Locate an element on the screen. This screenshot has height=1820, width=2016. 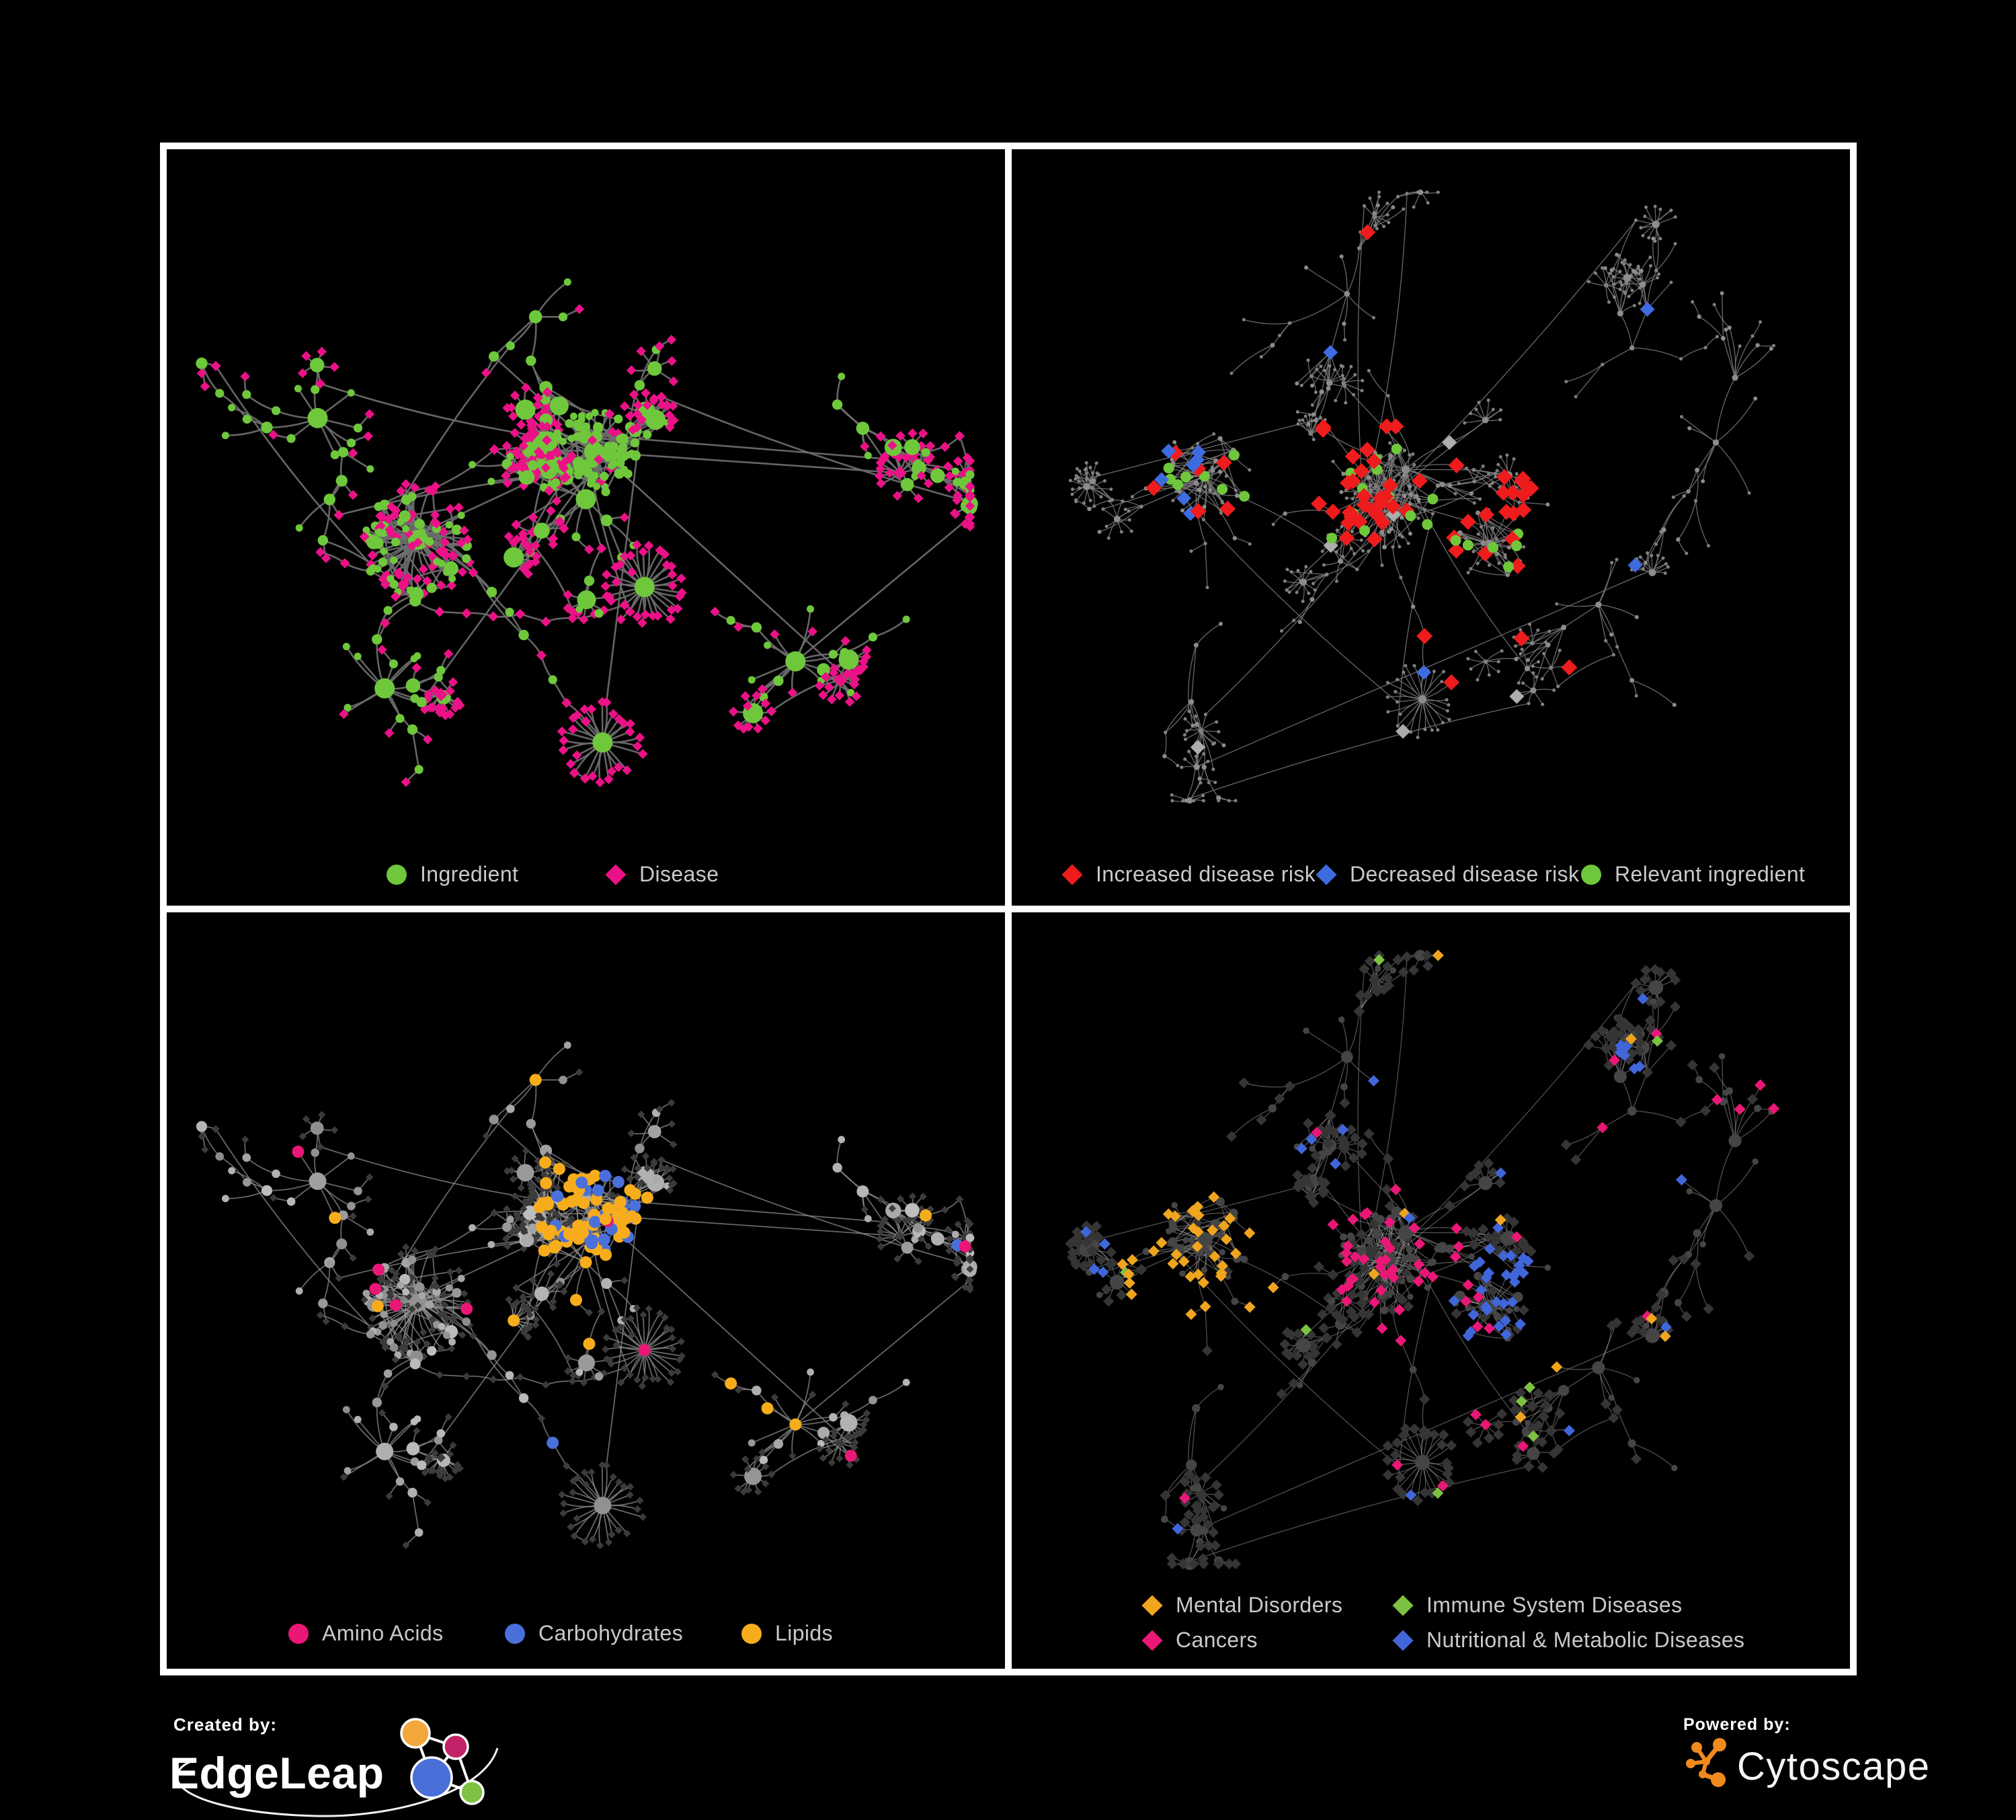
edgeleap-network-icon is located at coordinates (442, 1761).